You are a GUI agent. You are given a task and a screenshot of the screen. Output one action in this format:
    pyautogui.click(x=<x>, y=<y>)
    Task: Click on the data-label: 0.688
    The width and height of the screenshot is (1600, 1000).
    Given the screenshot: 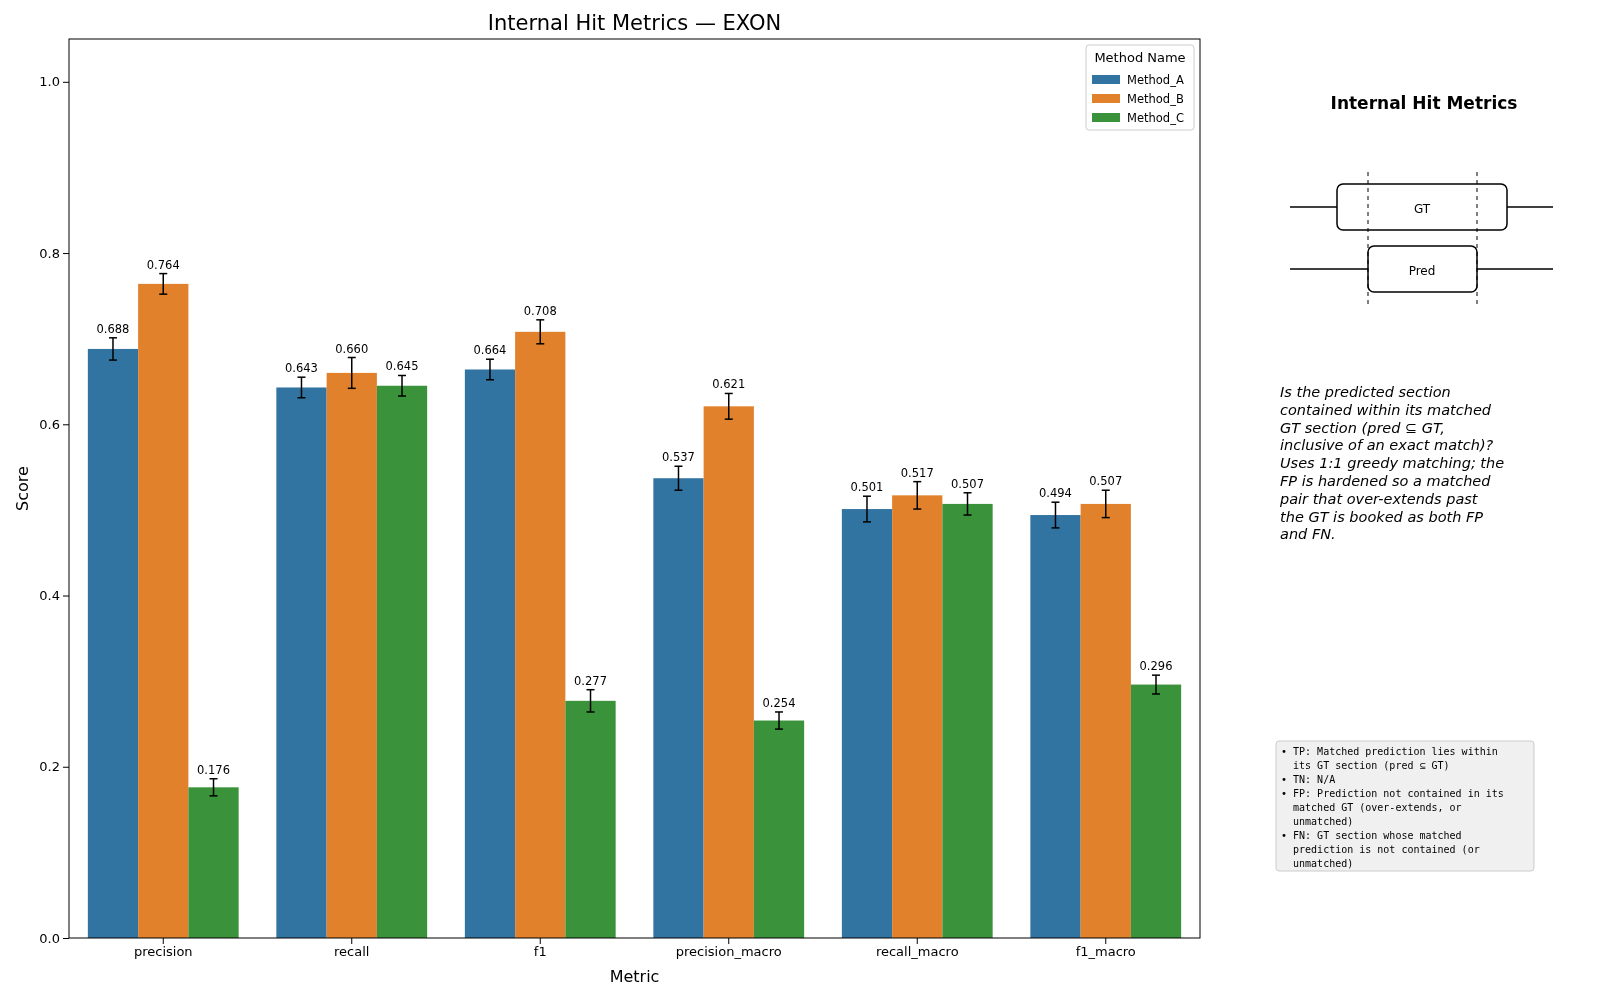 What is the action you would take?
    pyautogui.click(x=113, y=328)
    